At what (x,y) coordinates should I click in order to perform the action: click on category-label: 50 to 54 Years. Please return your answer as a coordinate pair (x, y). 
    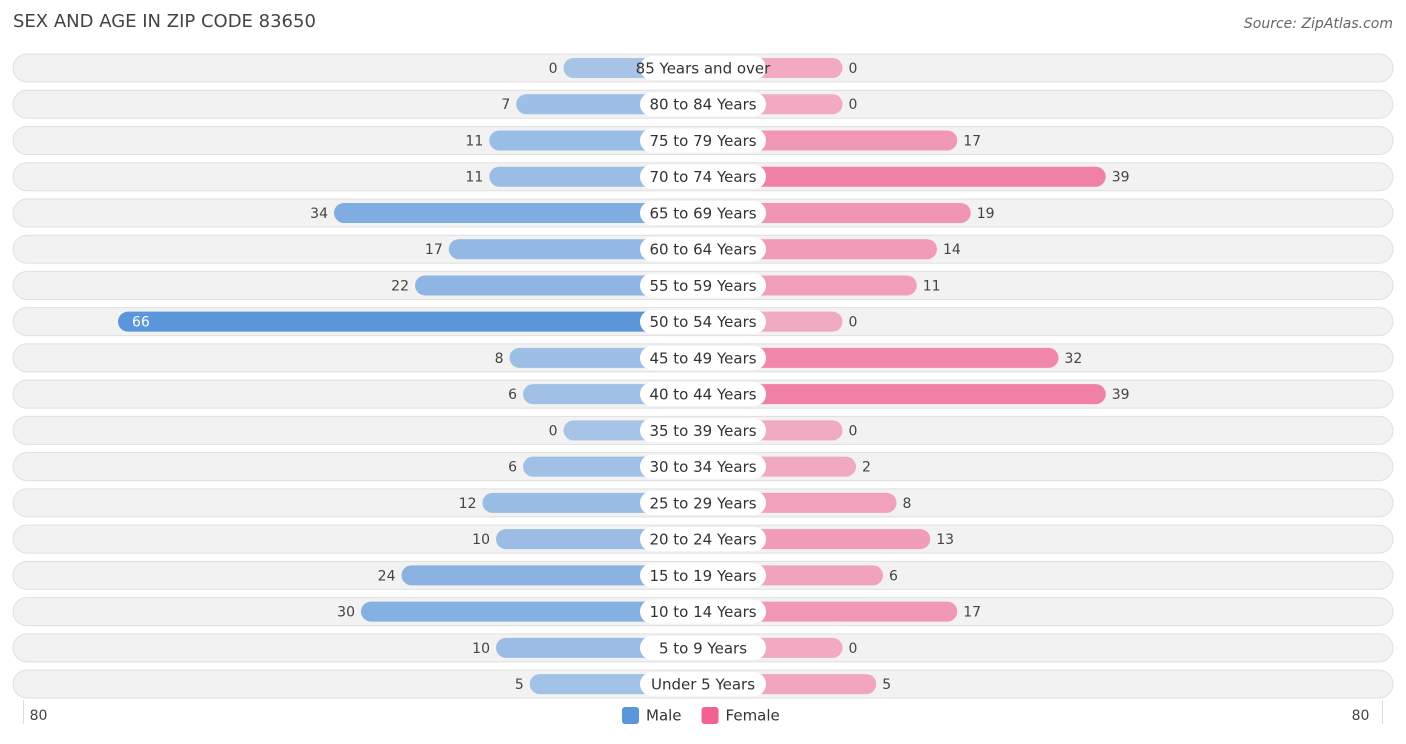
    Looking at the image, I should click on (702, 322).